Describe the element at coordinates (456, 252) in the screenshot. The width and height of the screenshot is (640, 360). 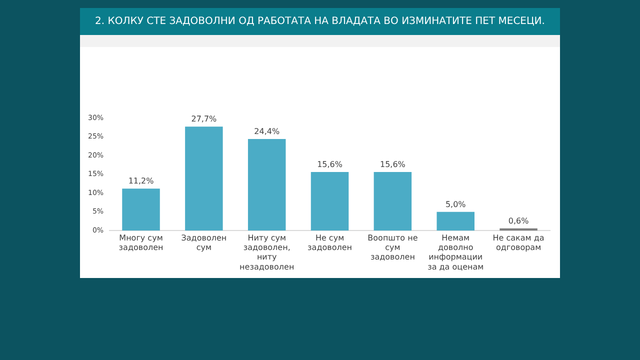
I see `x-tick-label: Немам доволно информации за да оценам` at that location.